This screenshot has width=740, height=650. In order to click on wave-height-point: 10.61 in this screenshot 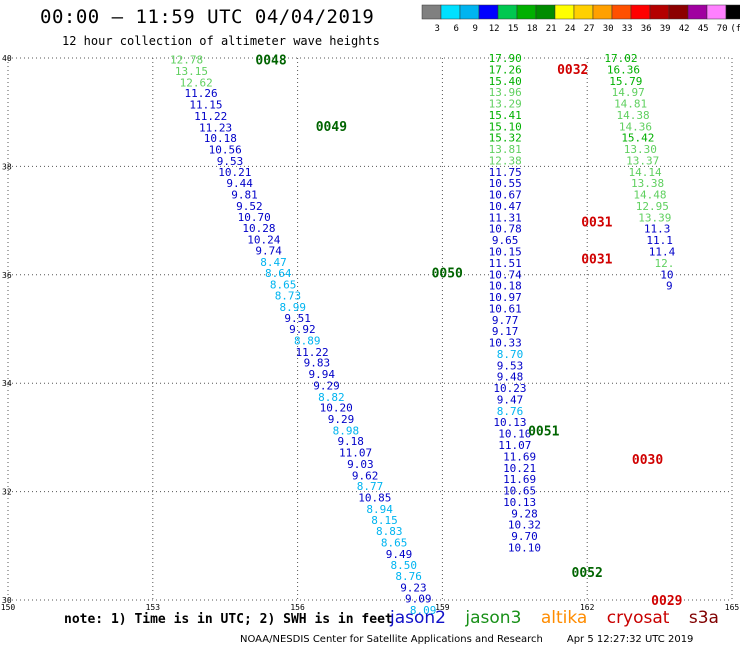, I will do `click(505, 308)`.